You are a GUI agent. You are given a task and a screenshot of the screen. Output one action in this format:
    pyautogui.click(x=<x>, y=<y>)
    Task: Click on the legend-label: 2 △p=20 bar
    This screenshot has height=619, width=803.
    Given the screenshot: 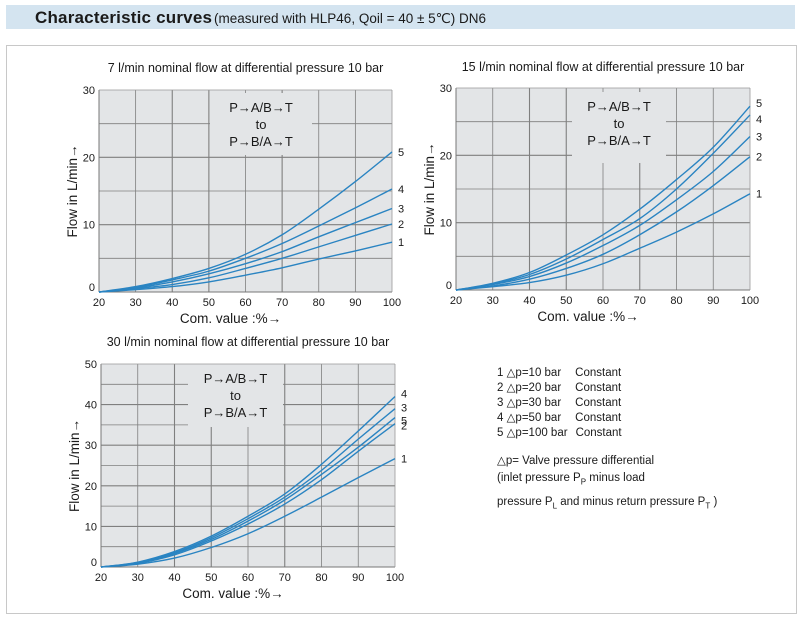 What is the action you would take?
    pyautogui.click(x=529, y=388)
    